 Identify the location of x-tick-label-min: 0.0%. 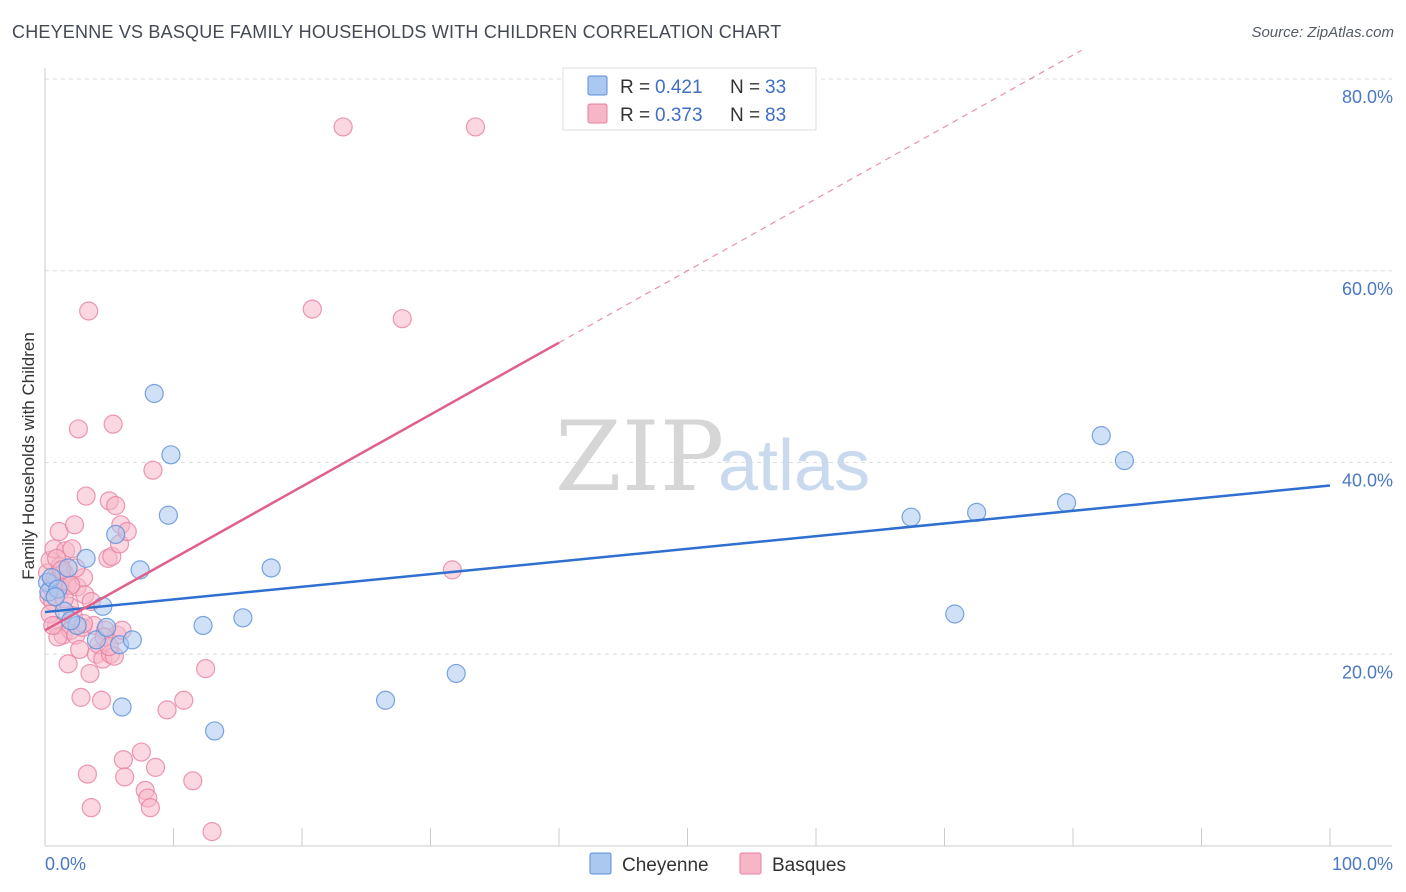
(65, 864).